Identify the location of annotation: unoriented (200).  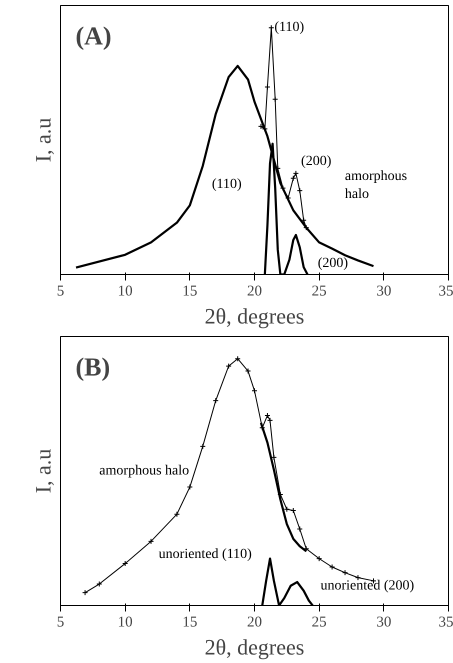
(367, 586).